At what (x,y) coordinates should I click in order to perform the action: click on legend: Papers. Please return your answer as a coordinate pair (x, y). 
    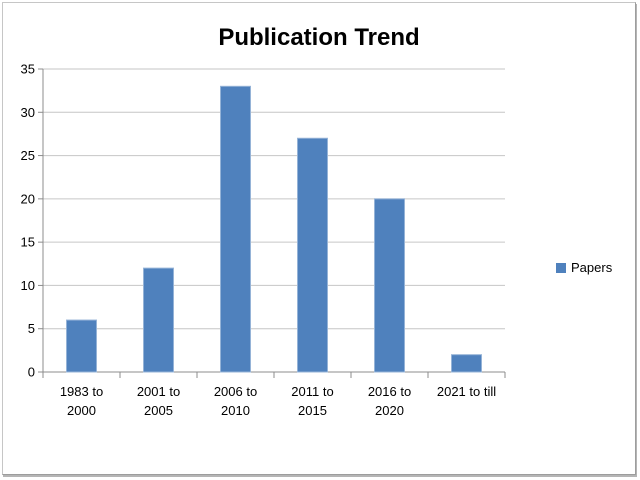
    Looking at the image, I should click on (584, 267).